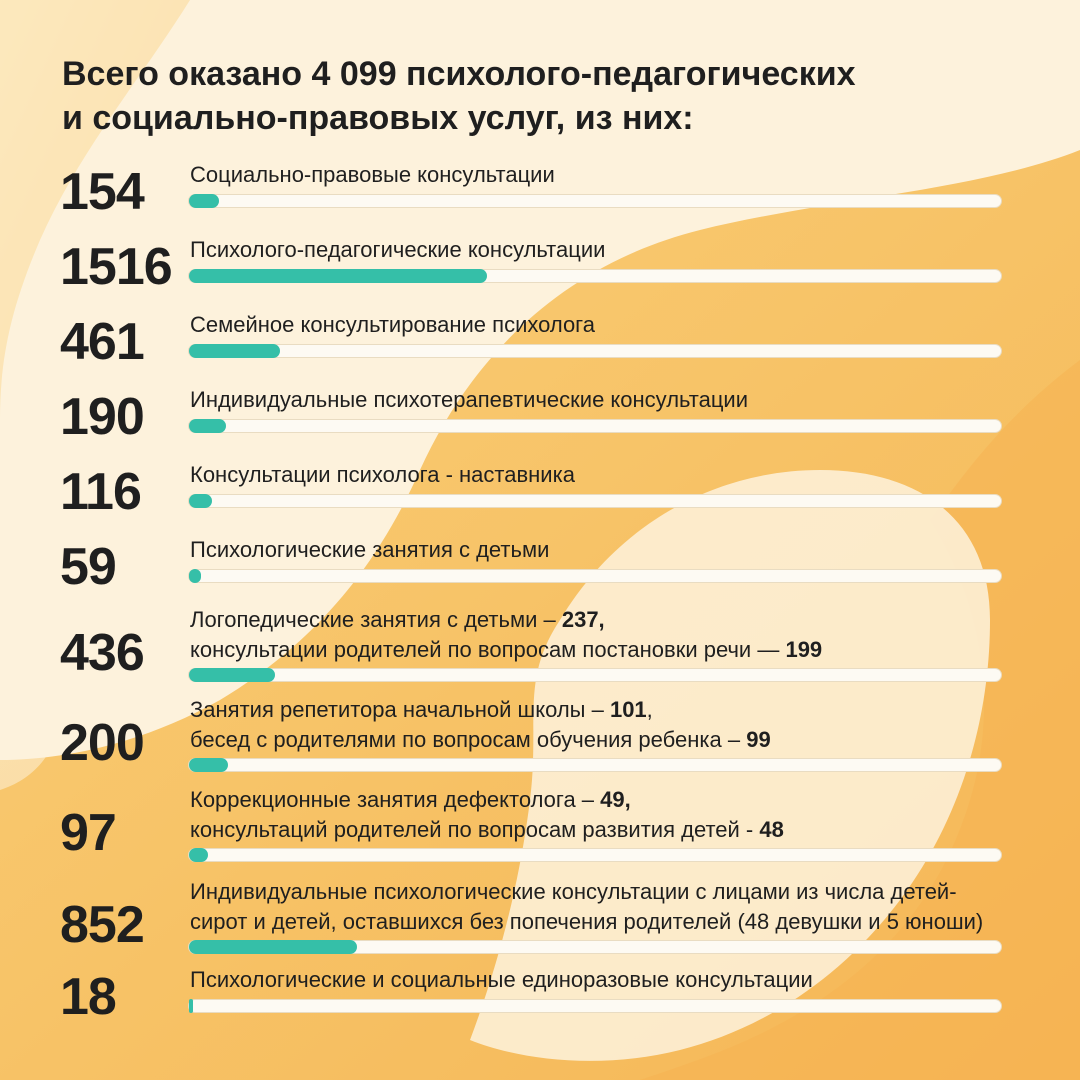  I want to click on service-label-line: Психолого-педагогические консультации, so click(397, 250).